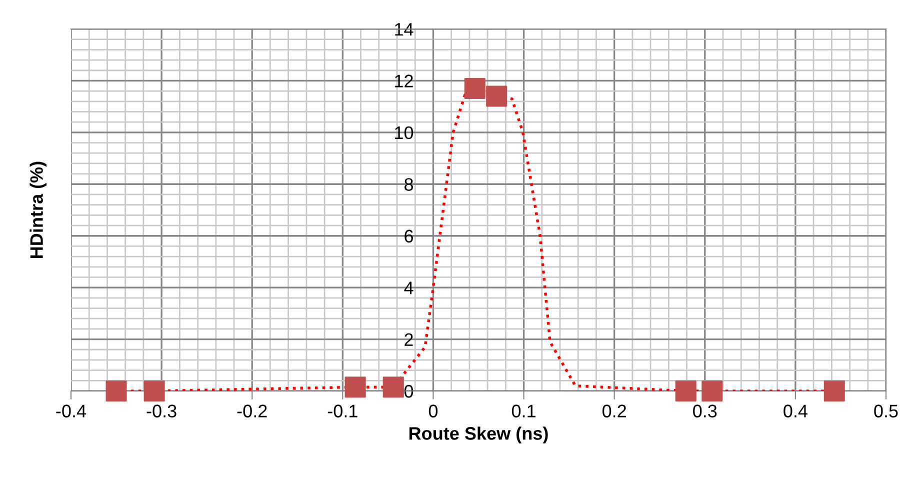  I want to click on y-tick-label: 10, so click(404, 133).